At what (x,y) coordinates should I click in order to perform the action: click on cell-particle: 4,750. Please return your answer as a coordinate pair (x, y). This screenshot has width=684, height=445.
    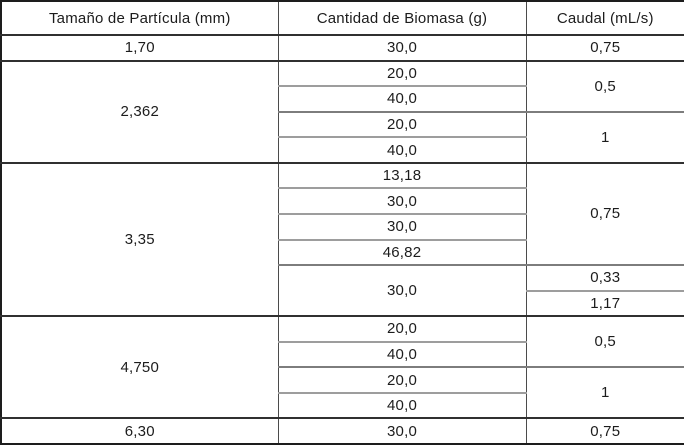
    Looking at the image, I should click on (139, 368).